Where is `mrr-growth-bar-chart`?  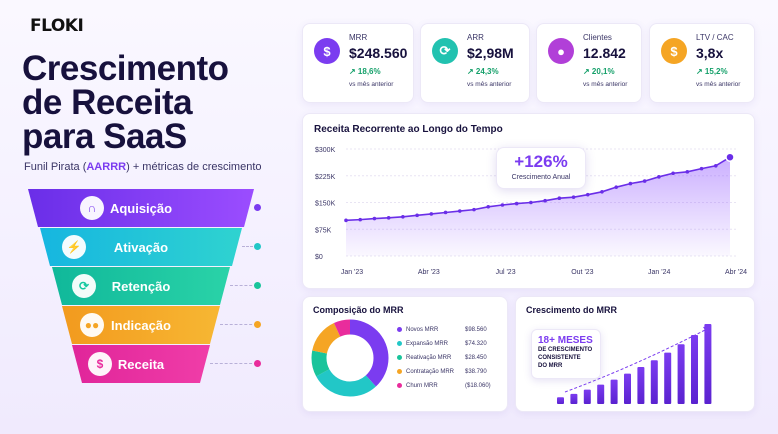 mrr-growth-bar-chart is located at coordinates (634, 364).